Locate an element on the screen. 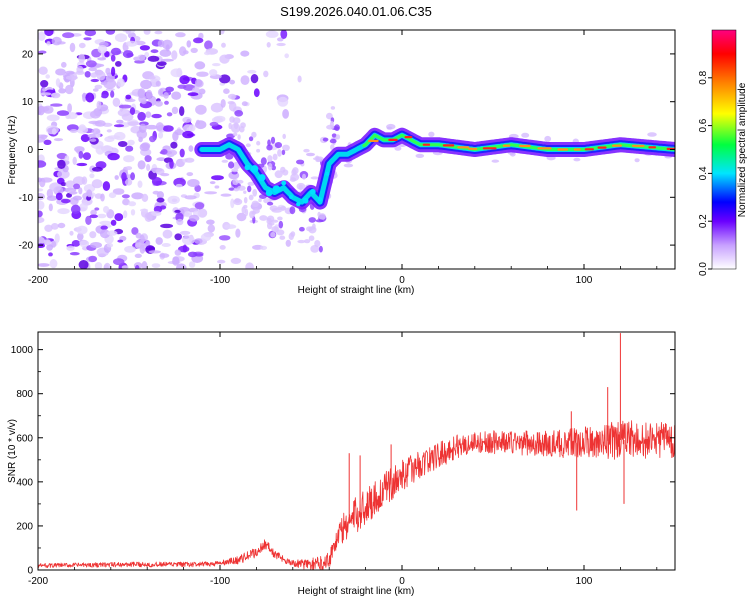 The width and height of the screenshot is (750, 600). snr-y-tick-label: 1000 is located at coordinates (22, 350).